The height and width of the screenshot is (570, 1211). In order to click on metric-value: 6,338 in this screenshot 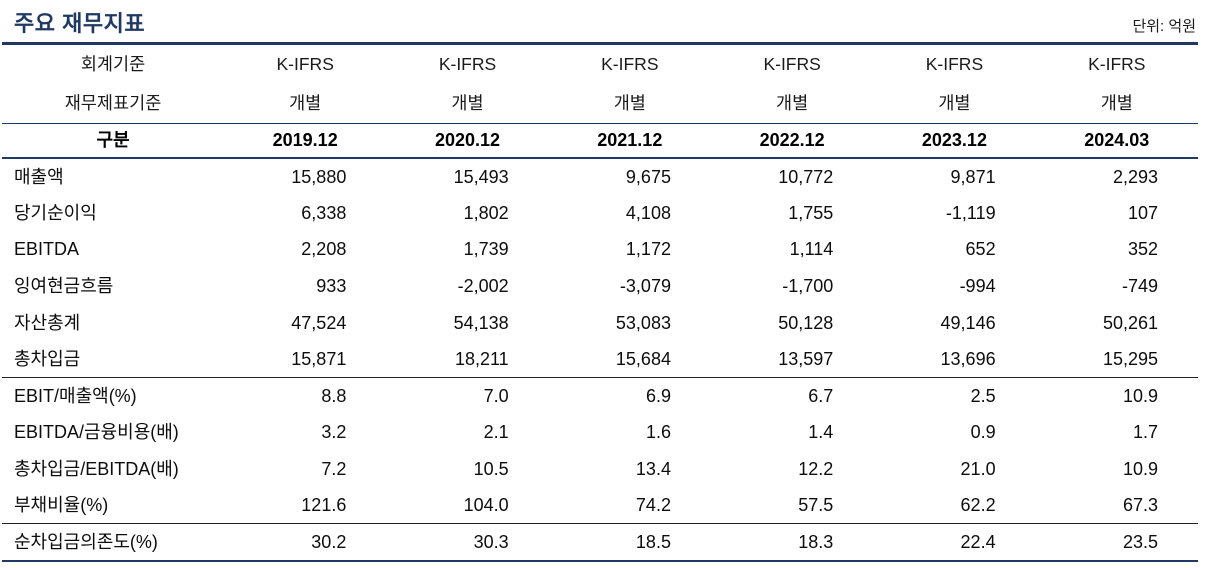, I will do `click(324, 212)`.